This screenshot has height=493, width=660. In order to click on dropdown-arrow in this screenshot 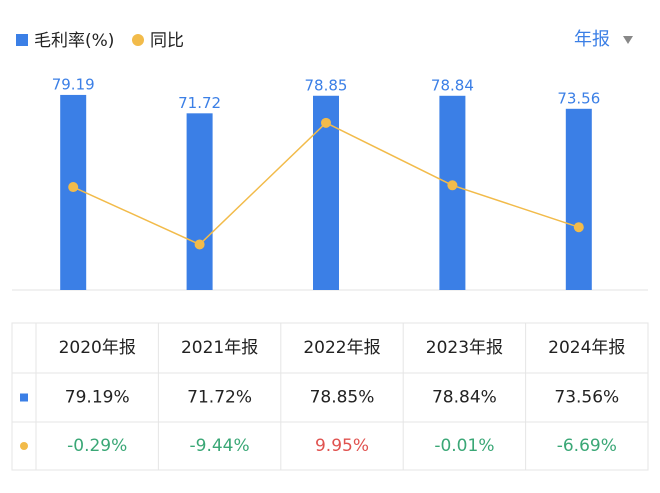, I will do `click(628, 40)`.